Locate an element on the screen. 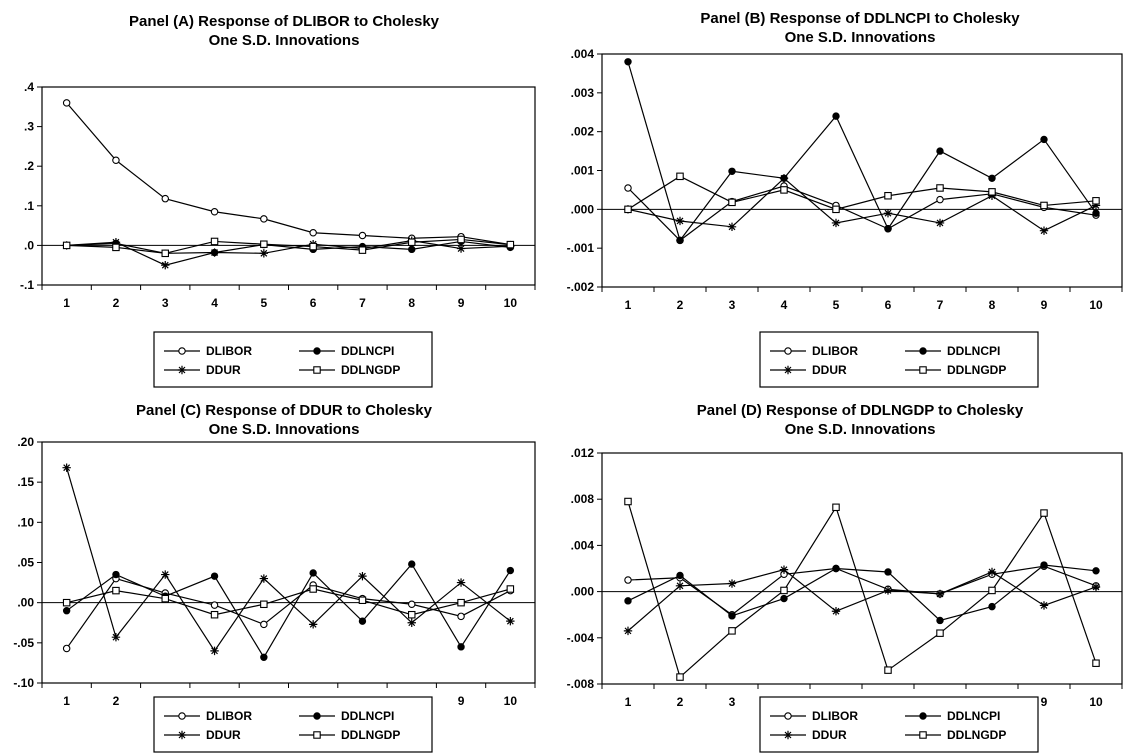 The width and height of the screenshot is (1131, 755). y-tick-label: .002 is located at coordinates (583, 132).